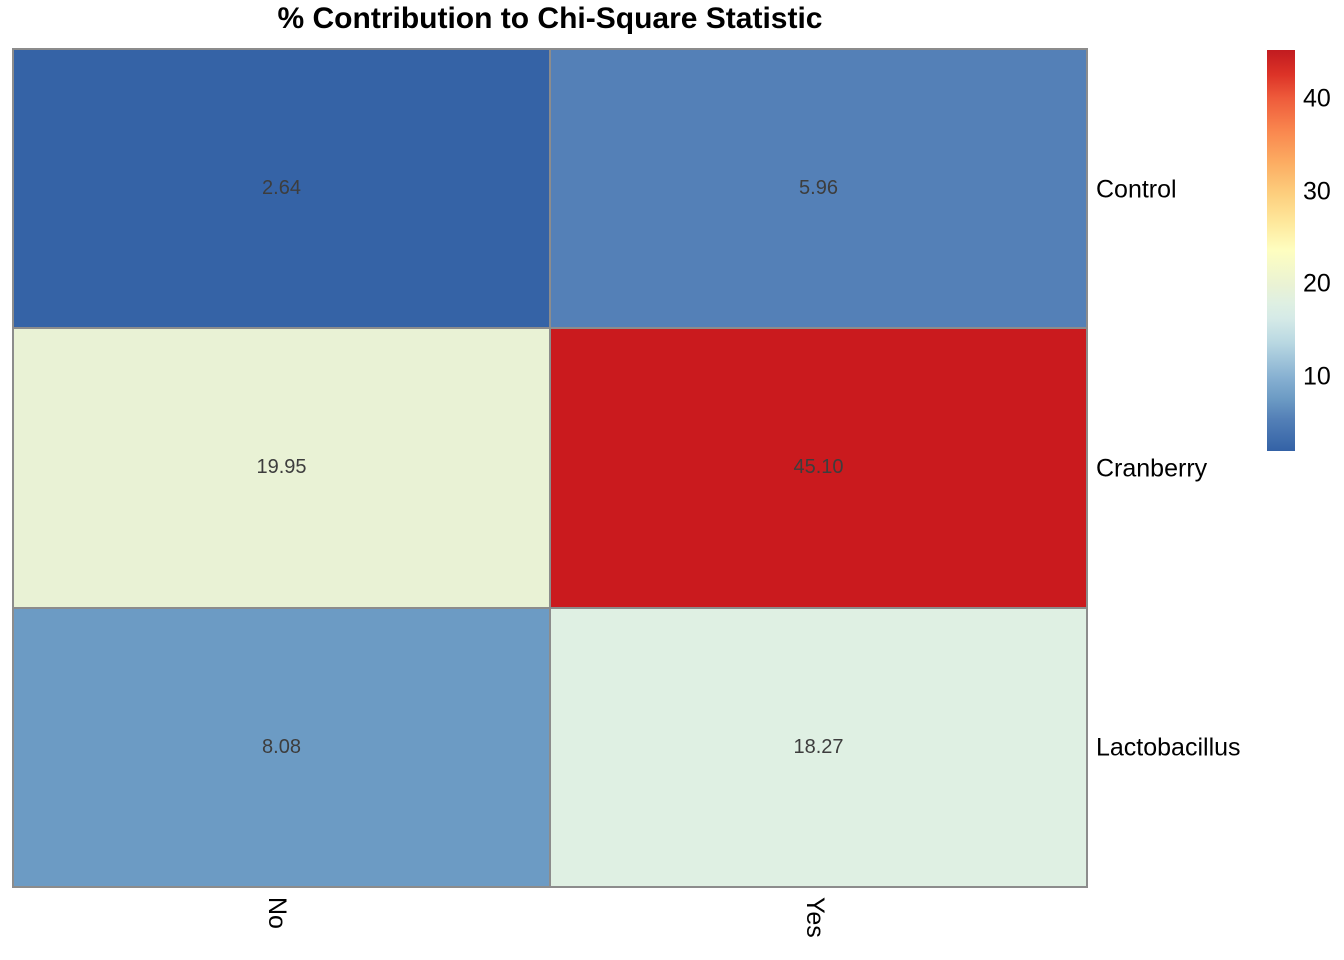  Describe the element at coordinates (1317, 98) in the screenshot. I see `colorbar-tick-40: 40` at that location.